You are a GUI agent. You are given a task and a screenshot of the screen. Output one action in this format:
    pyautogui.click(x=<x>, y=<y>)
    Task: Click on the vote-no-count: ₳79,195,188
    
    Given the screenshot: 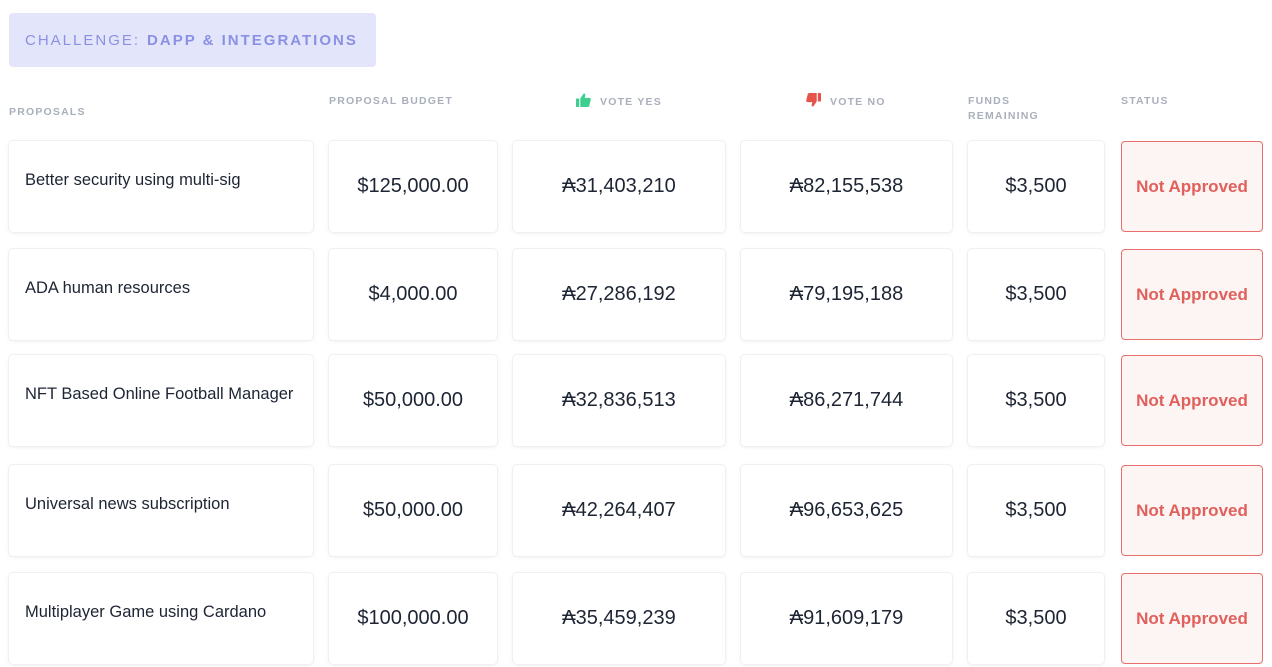 What is the action you would take?
    pyautogui.click(x=846, y=294)
    